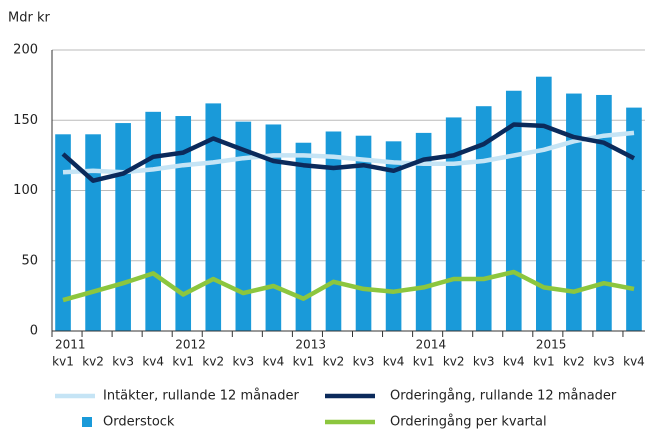  I want to click on y-tick-label: 0, so click(34, 331).